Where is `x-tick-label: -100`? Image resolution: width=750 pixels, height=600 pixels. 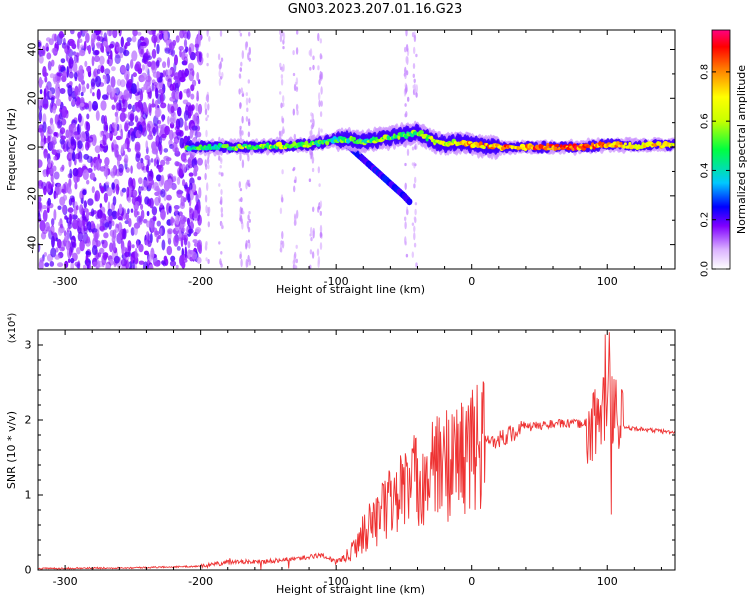 x-tick-label: -100 is located at coordinates (336, 281).